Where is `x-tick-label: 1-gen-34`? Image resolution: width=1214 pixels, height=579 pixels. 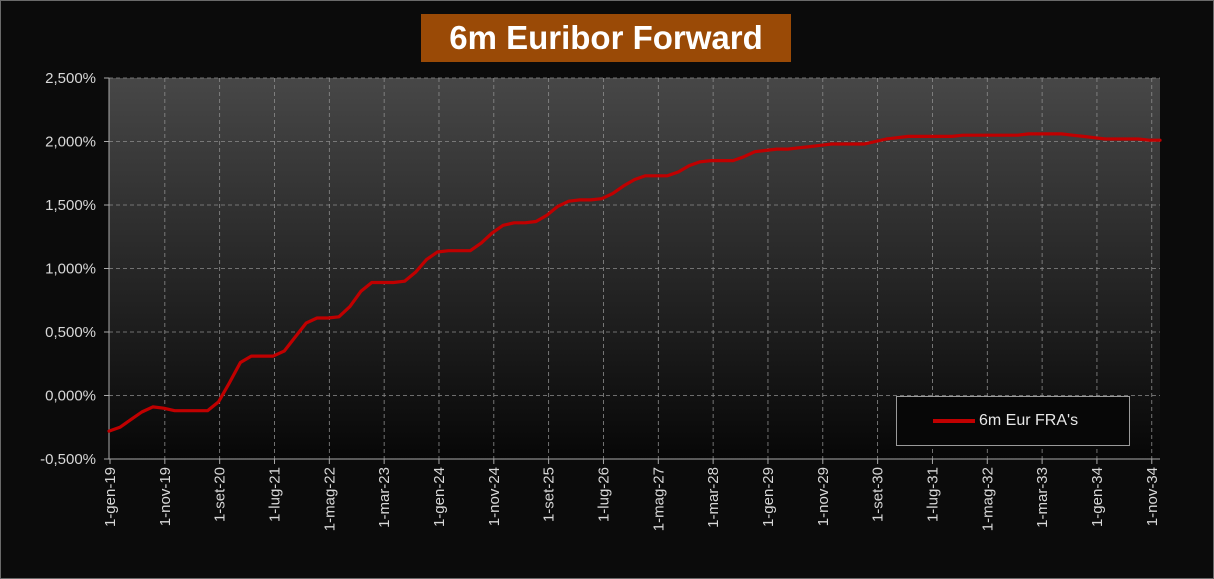 x-tick-label: 1-gen-34 is located at coordinates (1097, 497).